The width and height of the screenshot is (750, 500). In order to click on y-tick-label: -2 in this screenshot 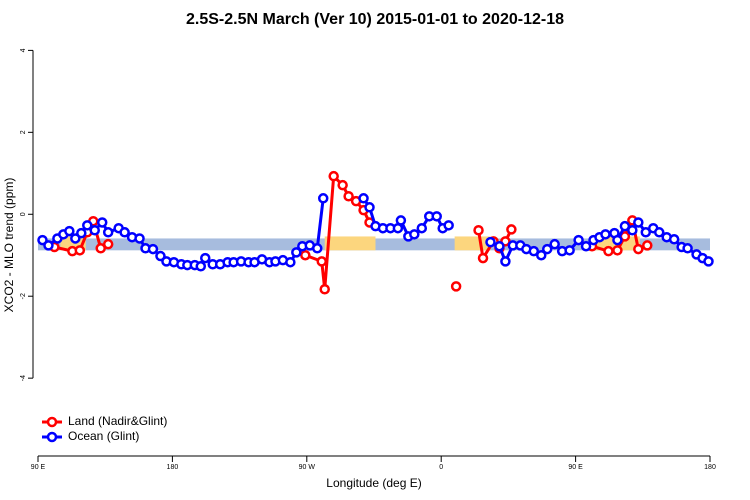, I will do `click(23, 296)`.